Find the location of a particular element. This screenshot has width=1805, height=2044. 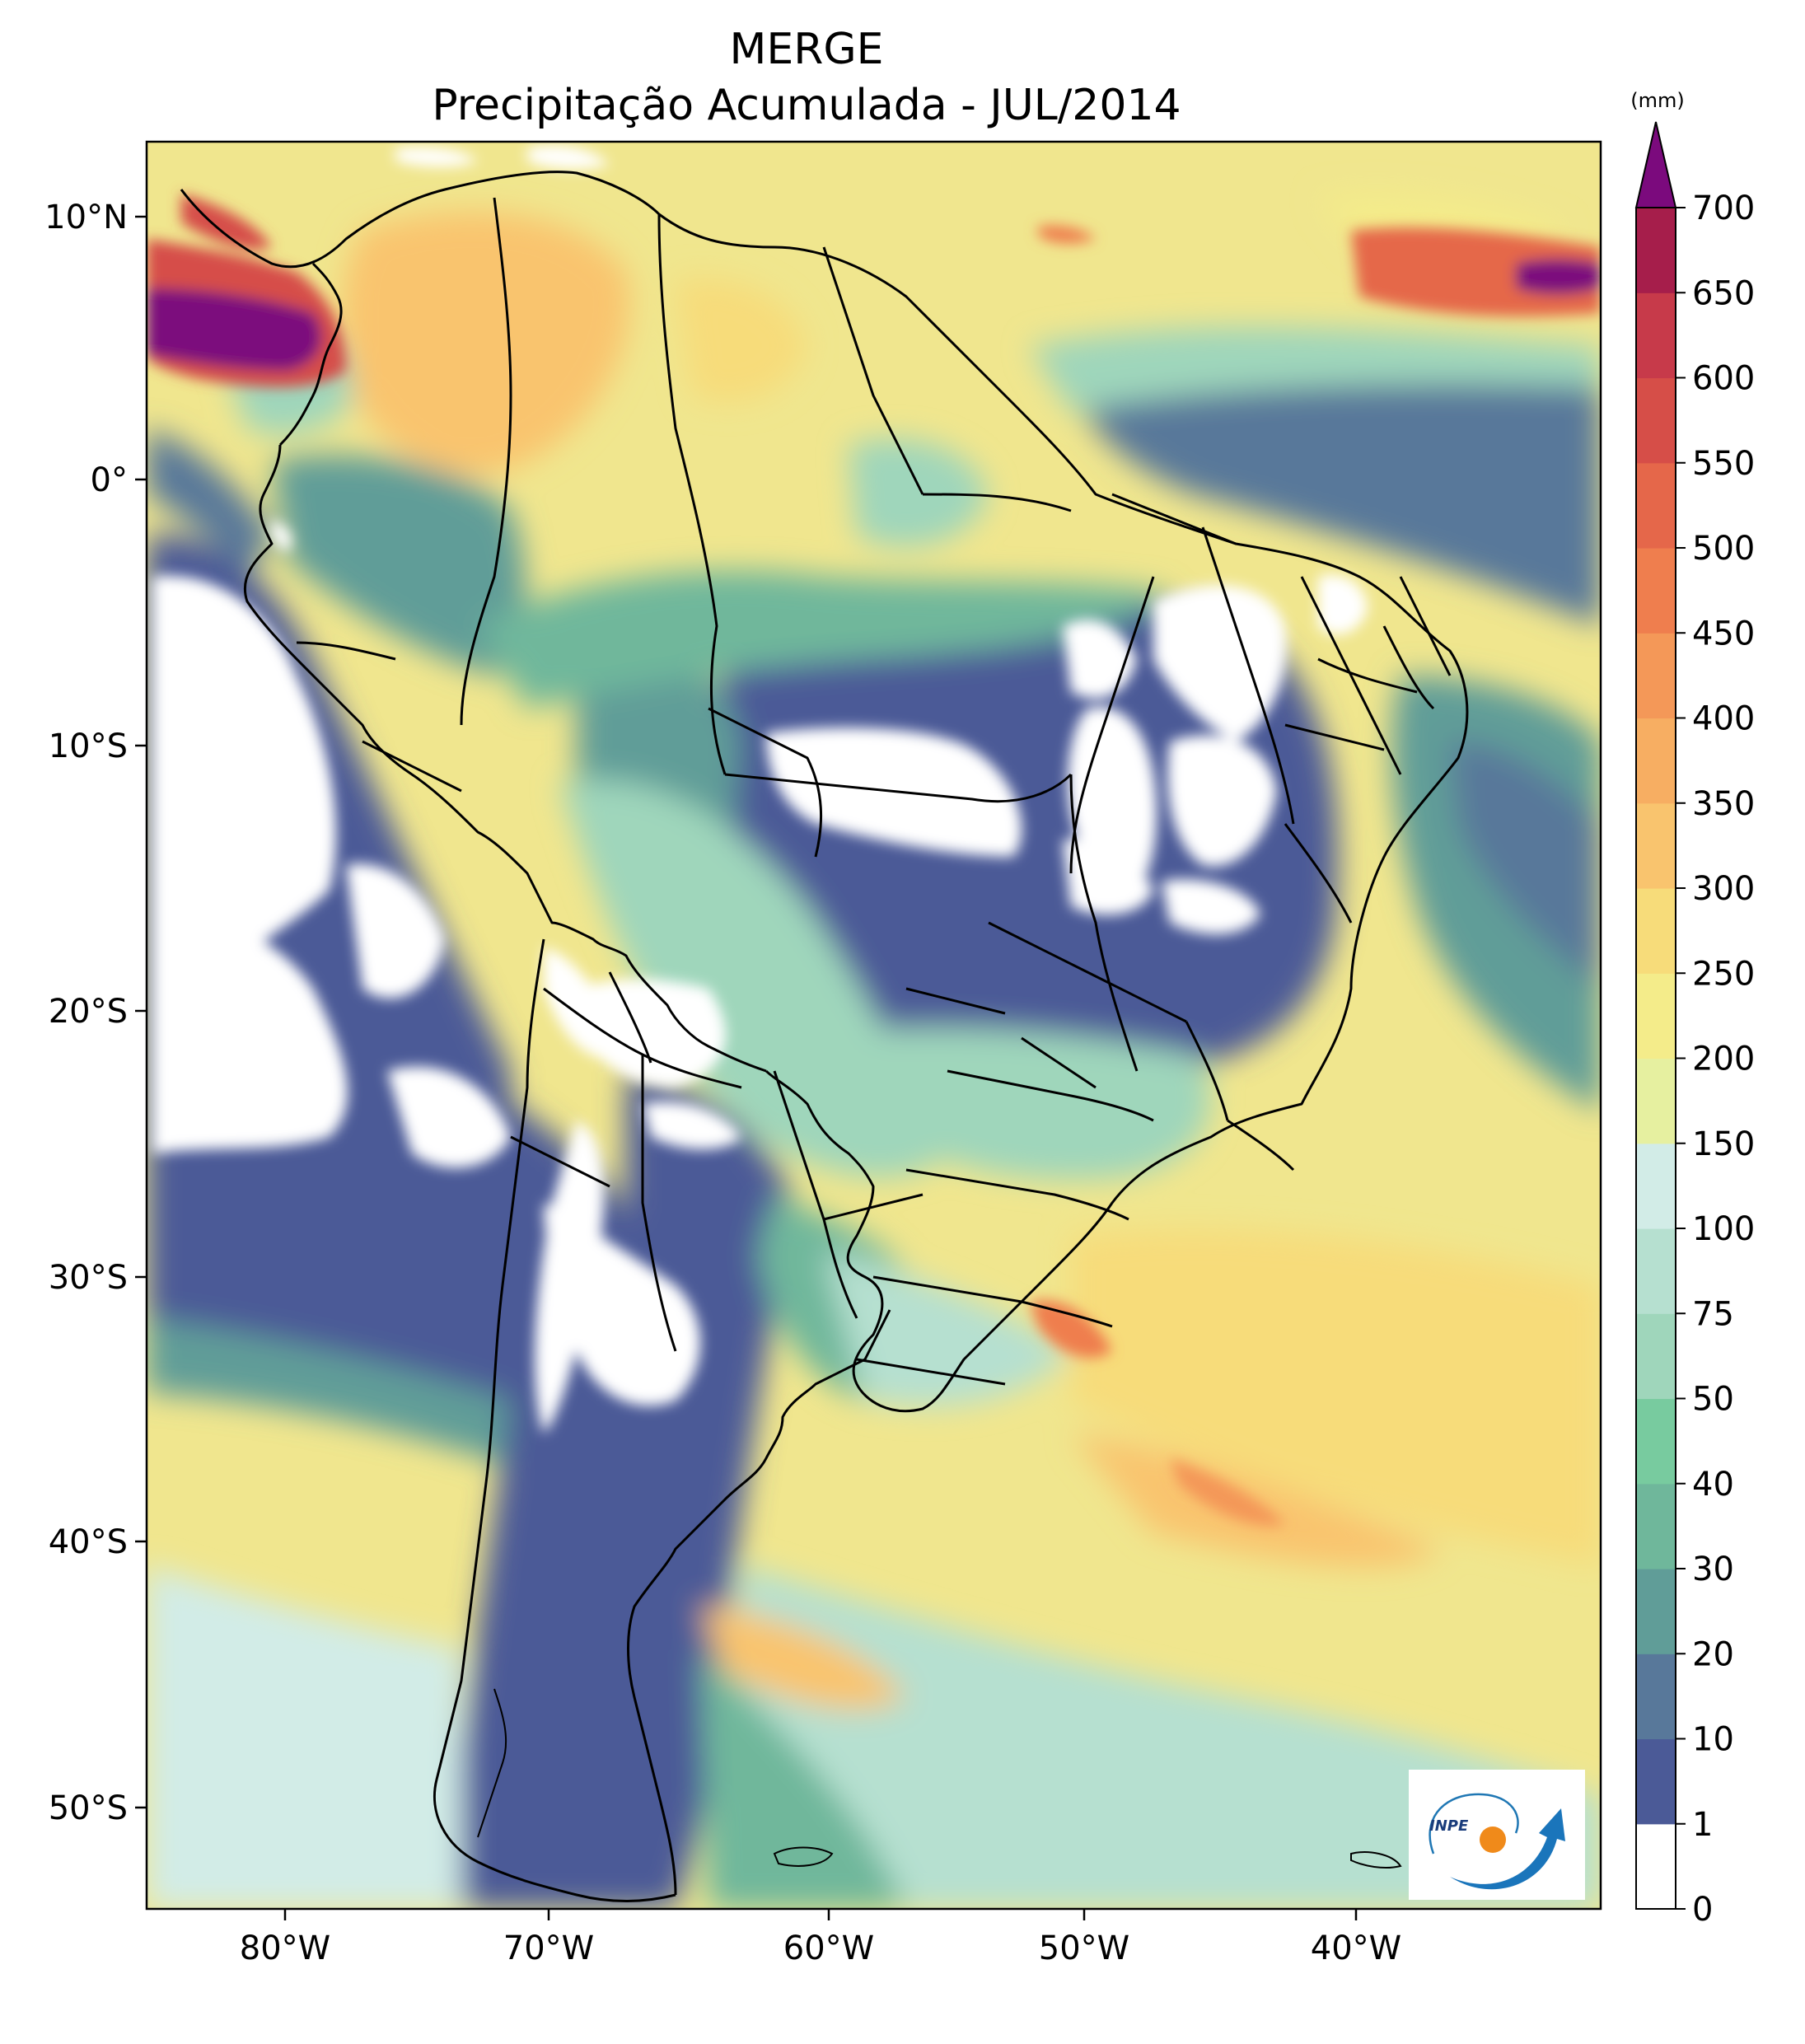

inpe-logo: INPE is located at coordinates (1497, 1835).